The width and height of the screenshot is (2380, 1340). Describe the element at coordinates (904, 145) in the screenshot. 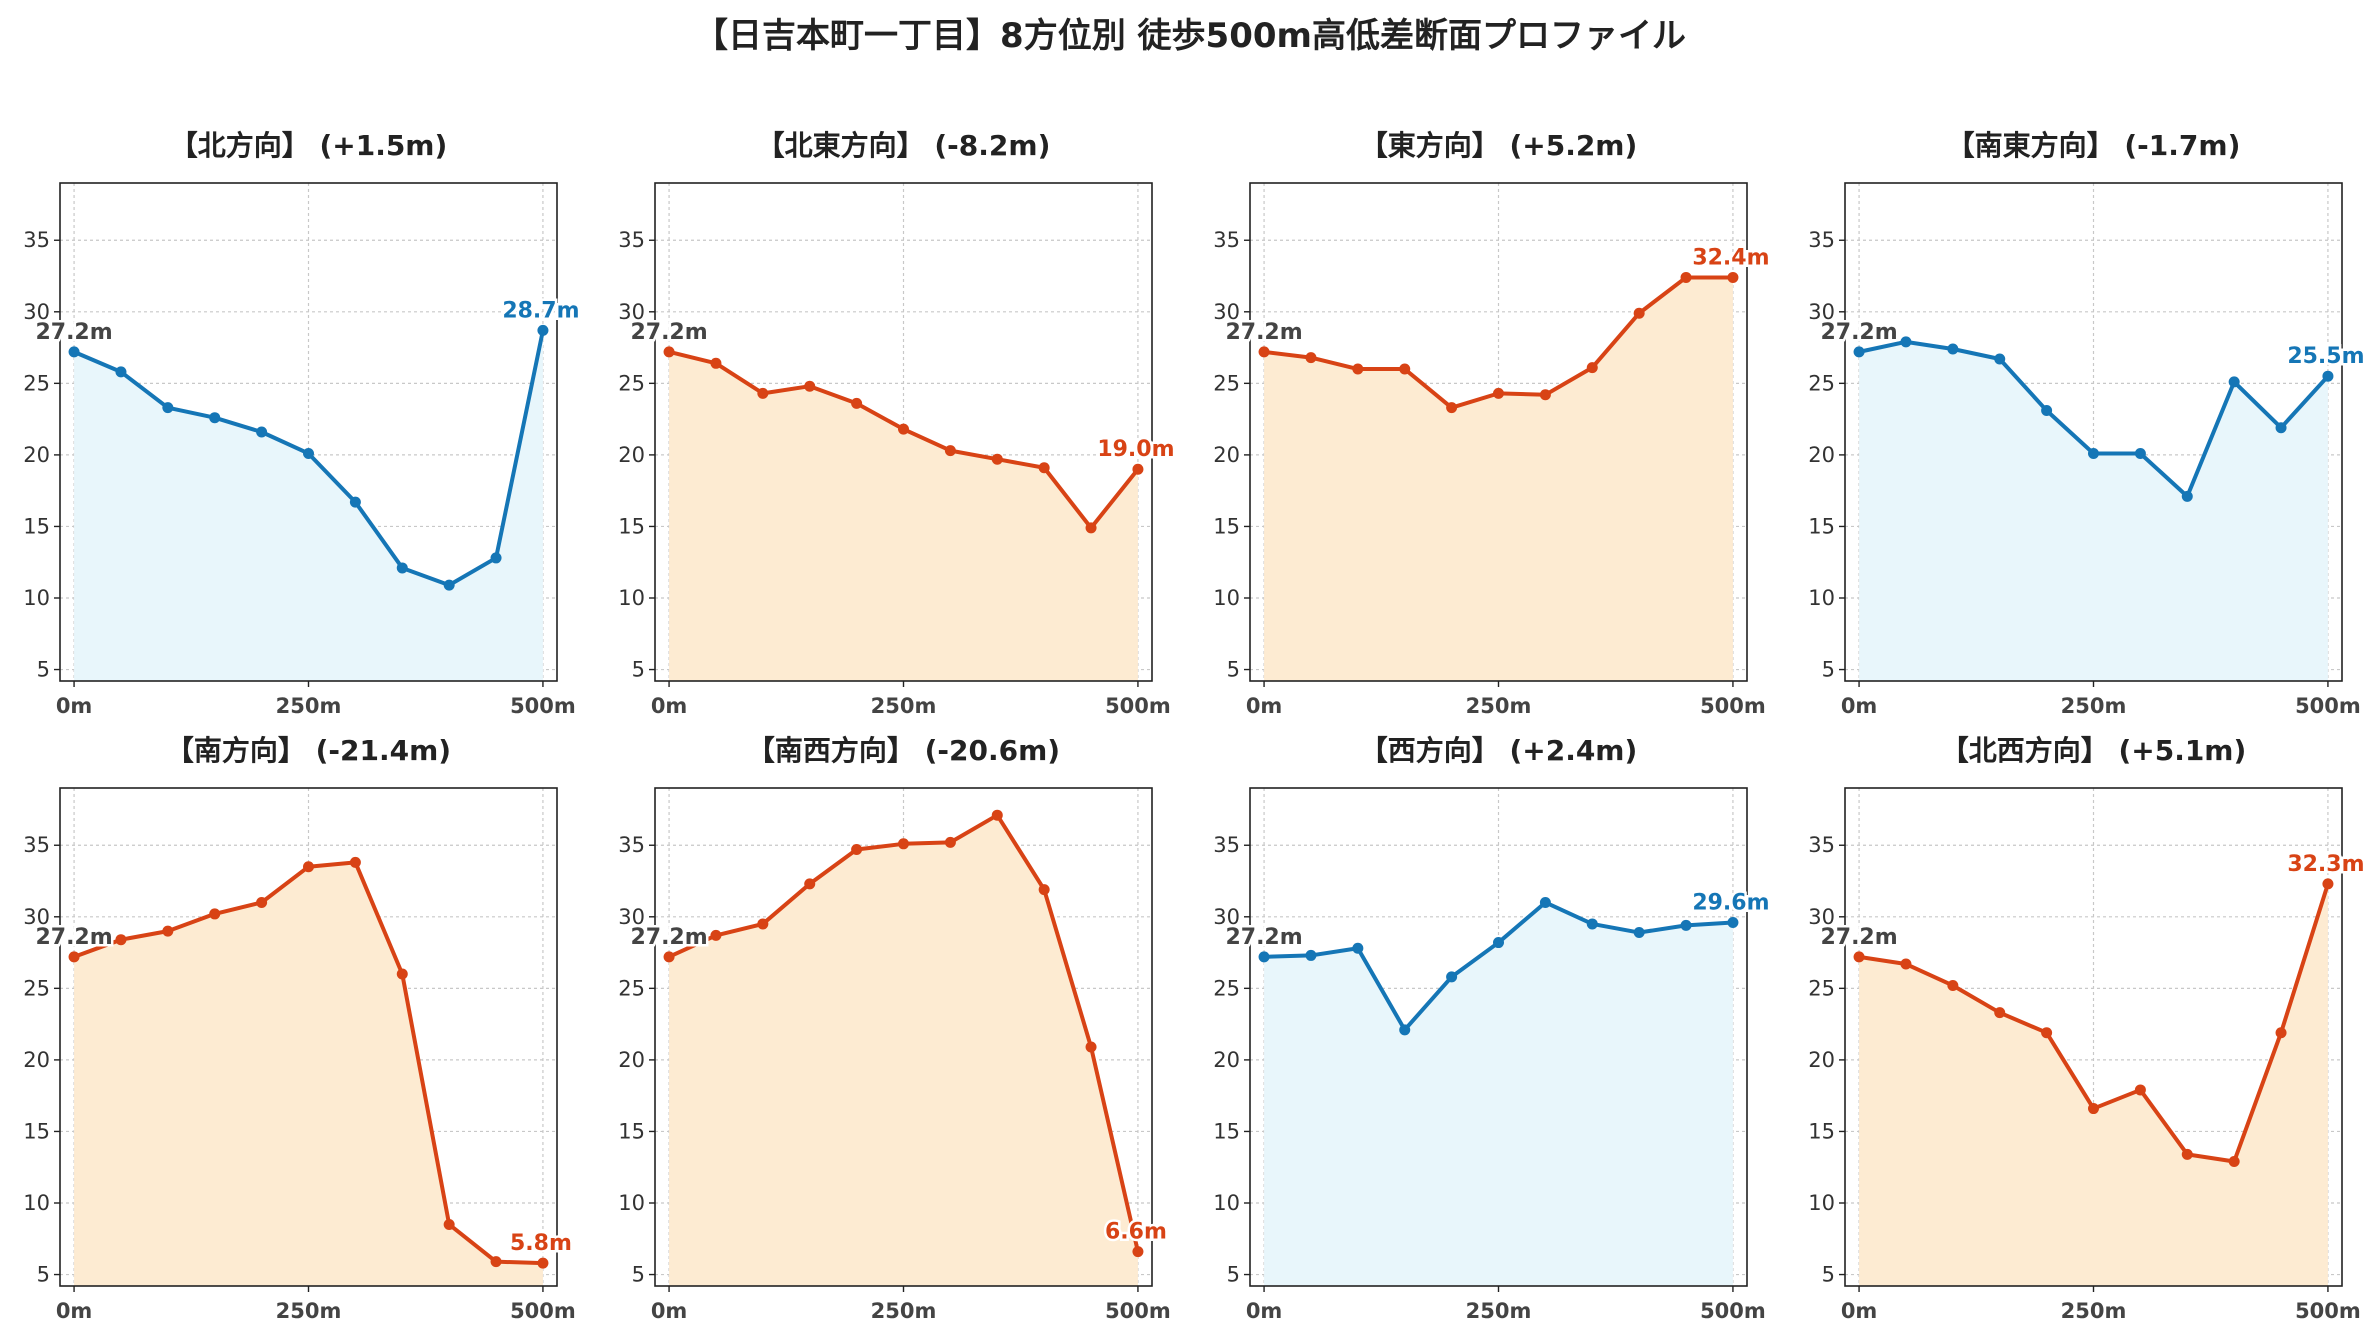

I see `panel-title: 【北東方向】 (-8.2m)` at that location.